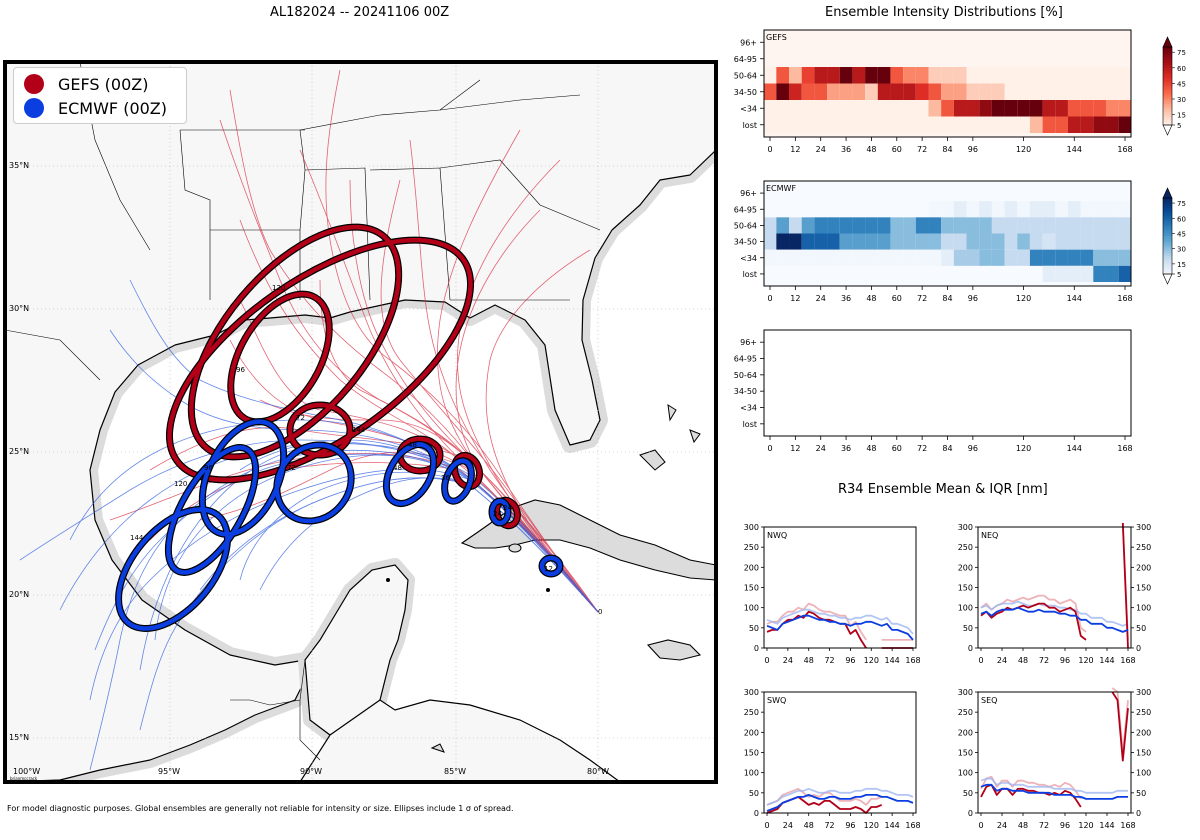  What do you see at coordinates (1085, 825) in the screenshot?
I see `r34-seq-x-tick-label: 120` at bounding box center [1085, 825].